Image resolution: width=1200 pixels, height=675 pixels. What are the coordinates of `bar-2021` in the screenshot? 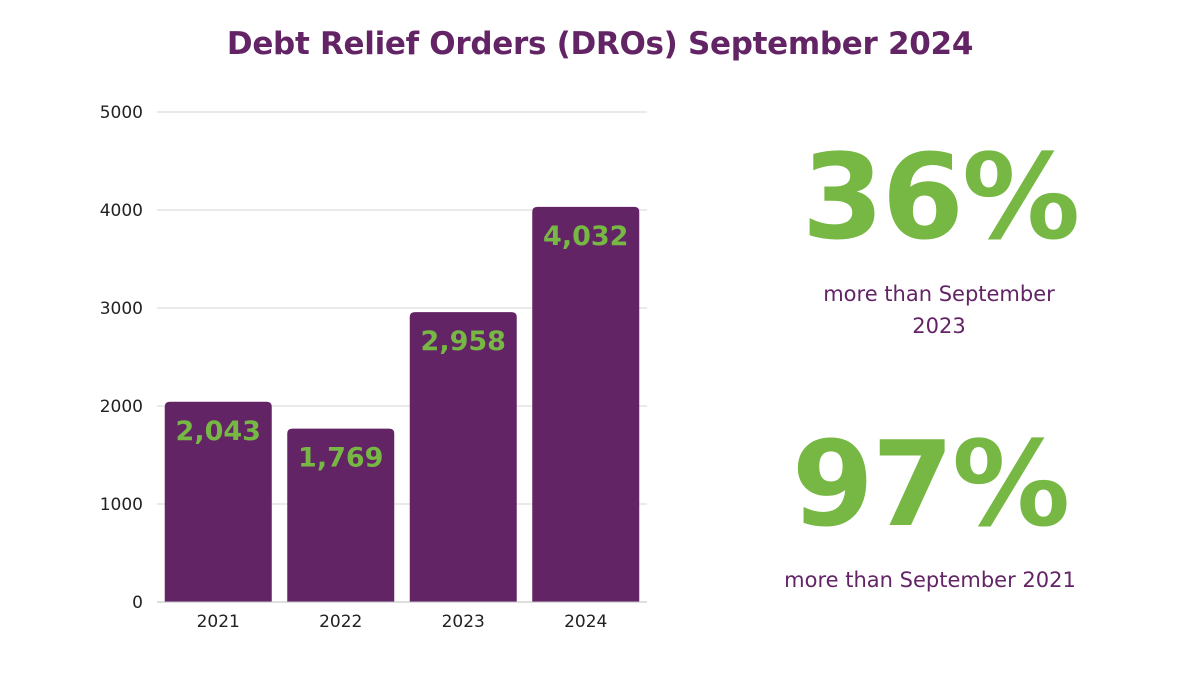 It's located at (218, 501).